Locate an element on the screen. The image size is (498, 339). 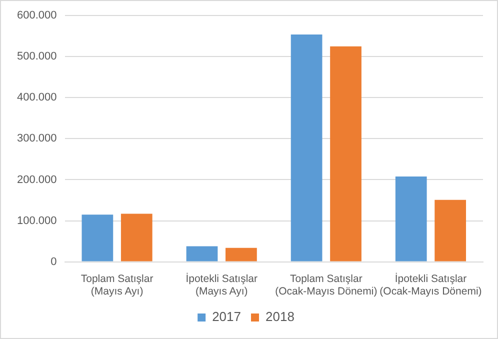
legend-label: 2017 is located at coordinates (226, 316).